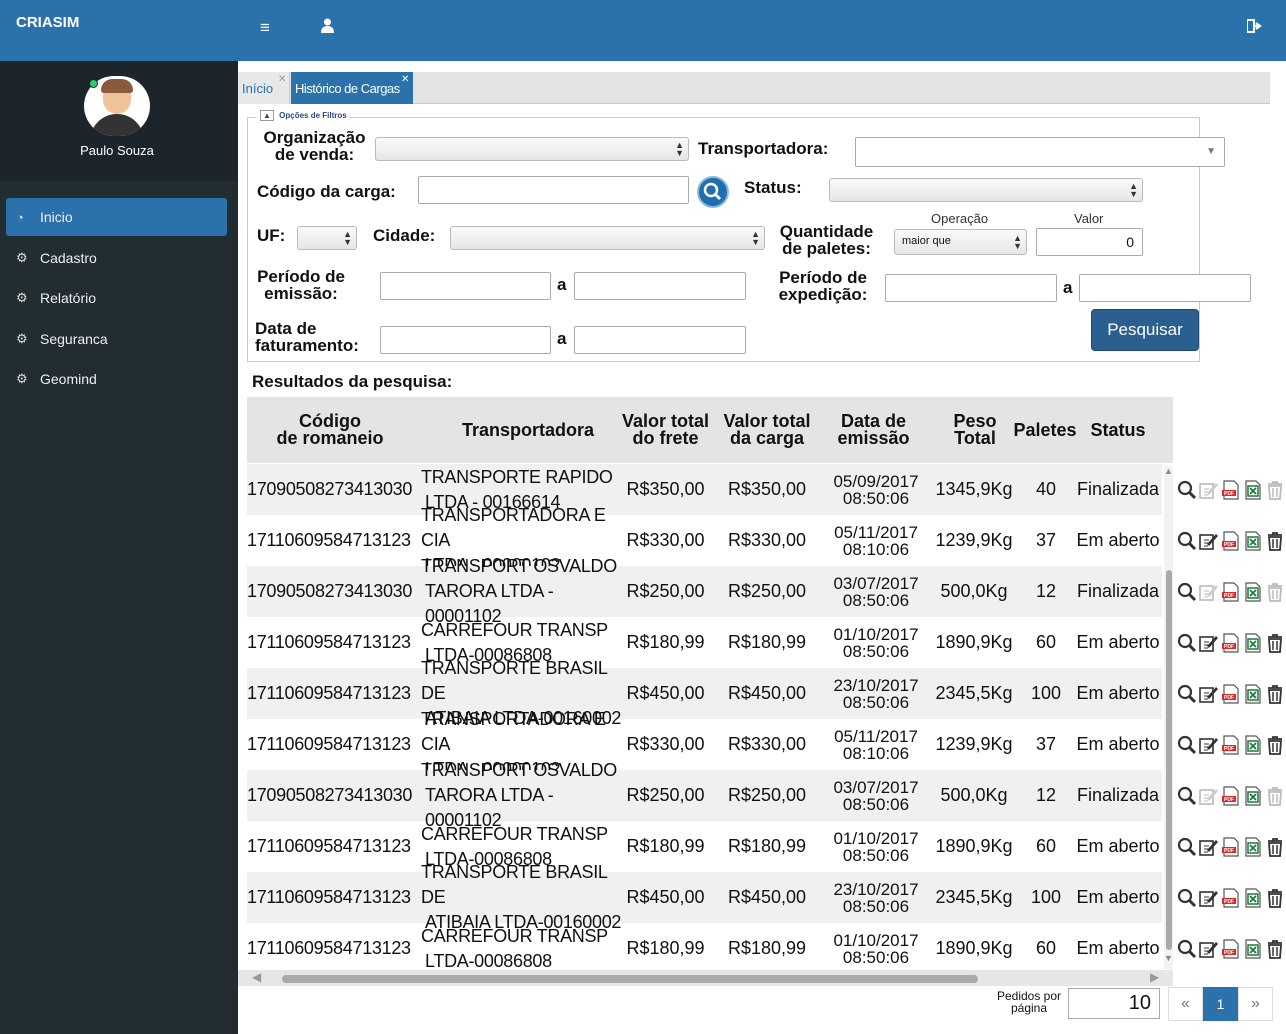 This screenshot has width=1286, height=1034. I want to click on pesquisar-button: Pesquisar, so click(1145, 330).